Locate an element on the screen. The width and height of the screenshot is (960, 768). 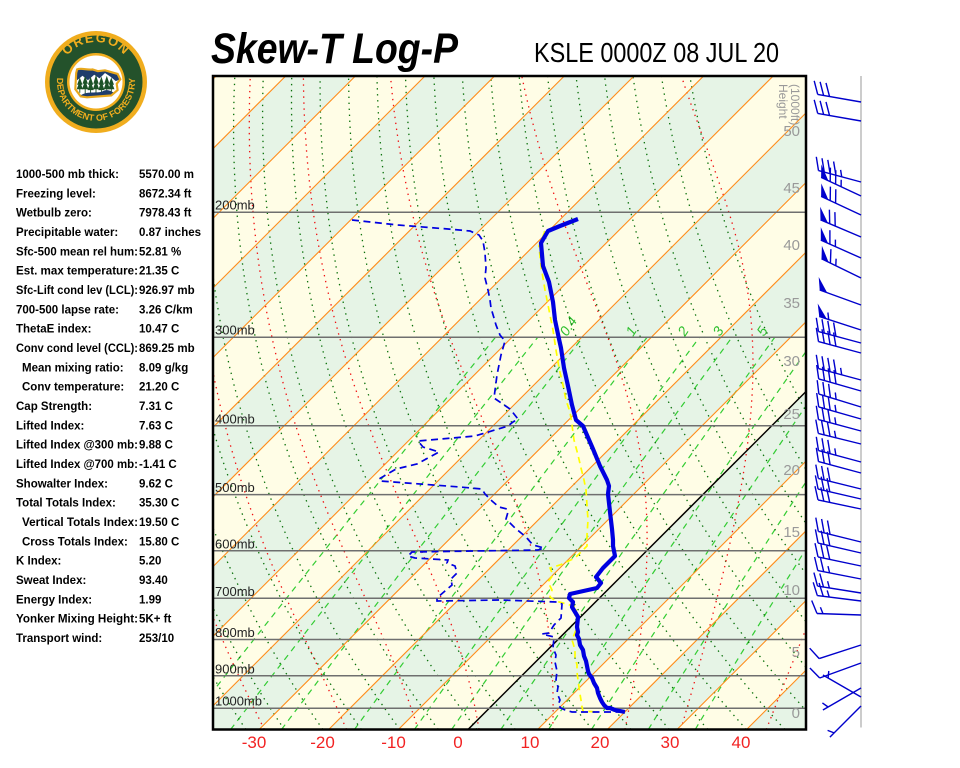
svg-text: Skew-T Log-P is located at coordinates (334, 49).